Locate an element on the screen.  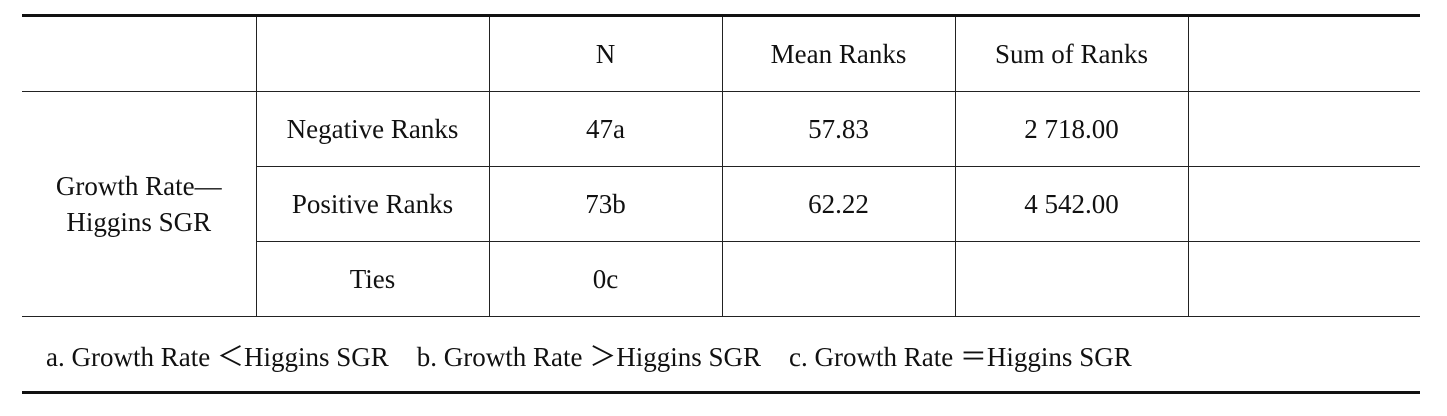
group-cell: Growth Rate— Higgins SGR is located at coordinates (139, 204).